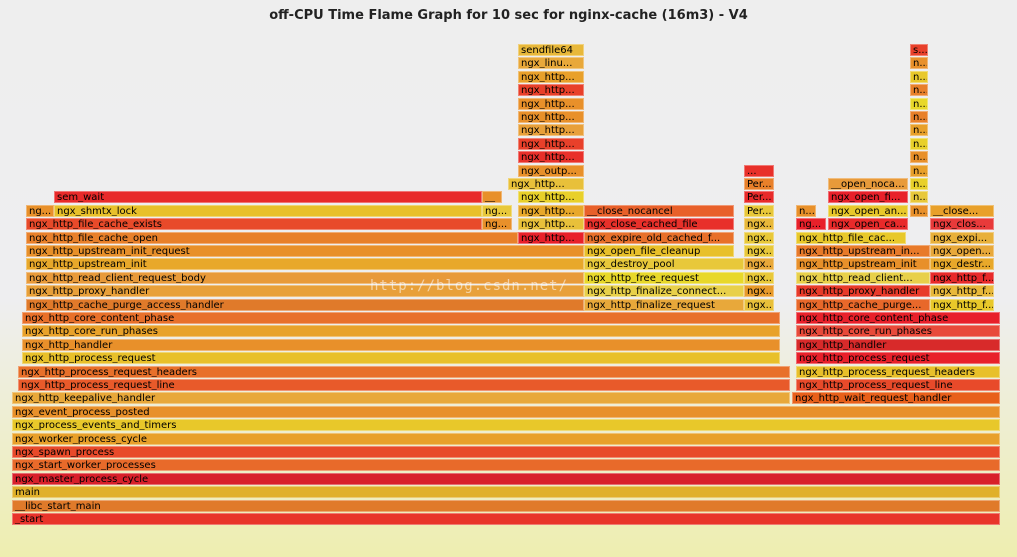  Describe the element at coordinates (506, 411) in the screenshot. I see `flame-frame: ngx_event_process_posted` at that location.